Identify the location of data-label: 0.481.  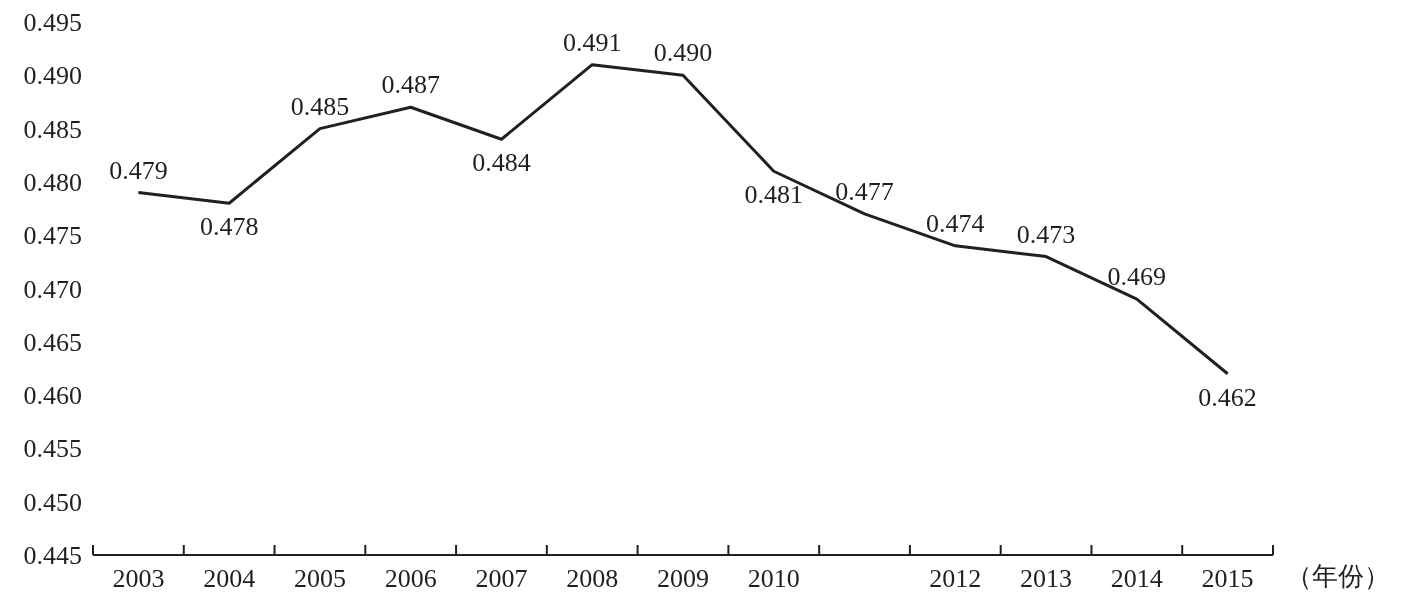
(774, 195).